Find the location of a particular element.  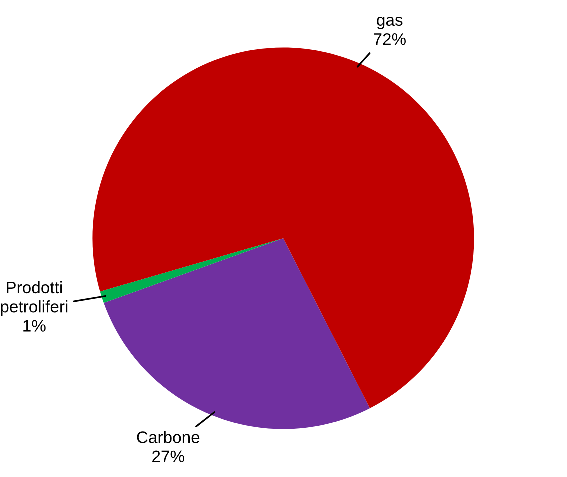

data-label: 1% is located at coordinates (35, 326).